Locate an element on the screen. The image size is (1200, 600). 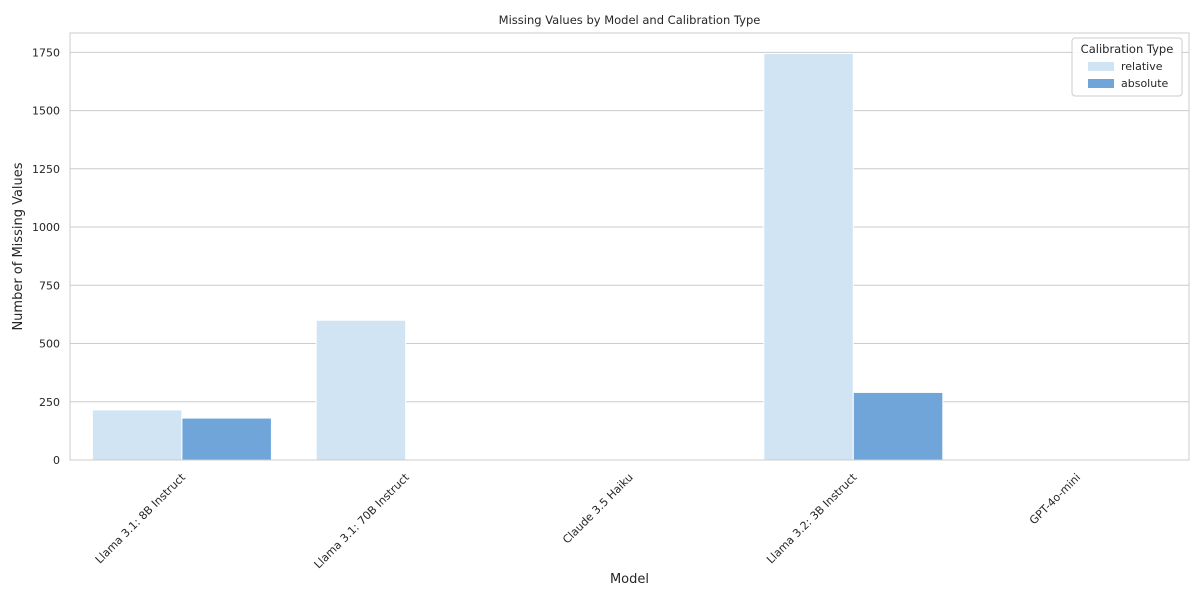
y-tick-label: 500 is located at coordinates (49, 344).